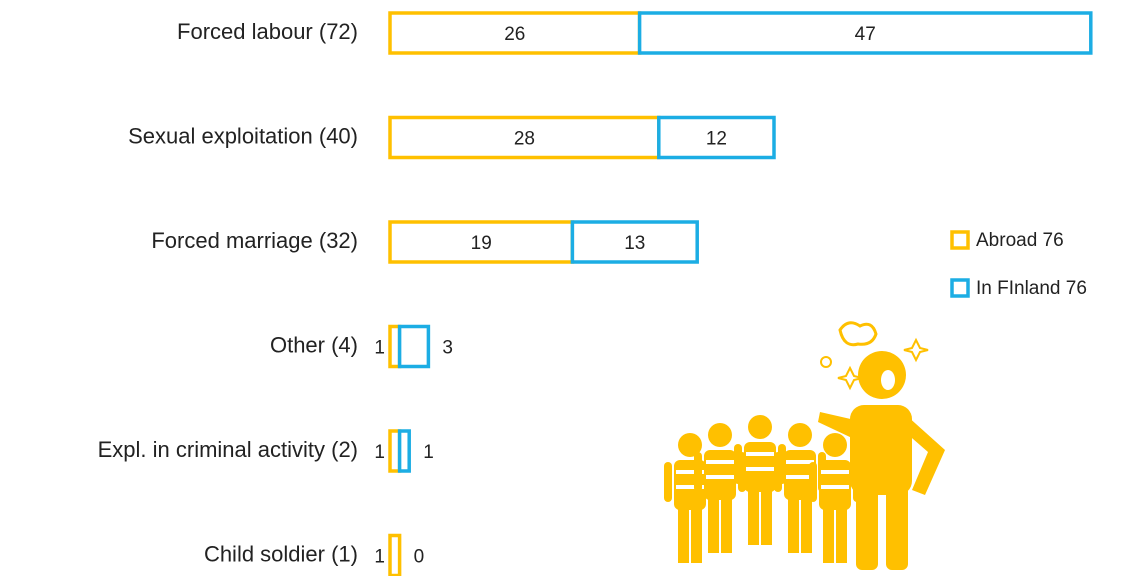  Describe the element at coordinates (1020, 240) in the screenshot. I see `legend-label: Abroad 76` at that location.